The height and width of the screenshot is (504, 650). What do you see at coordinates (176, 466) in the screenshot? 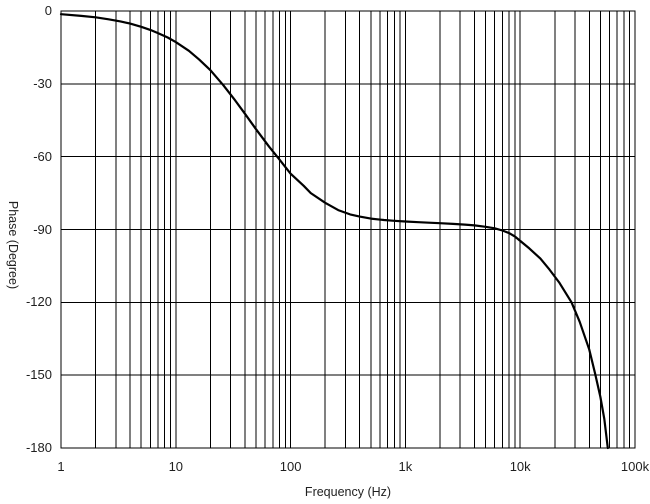
I see `x-tick-label: 10` at bounding box center [176, 466].